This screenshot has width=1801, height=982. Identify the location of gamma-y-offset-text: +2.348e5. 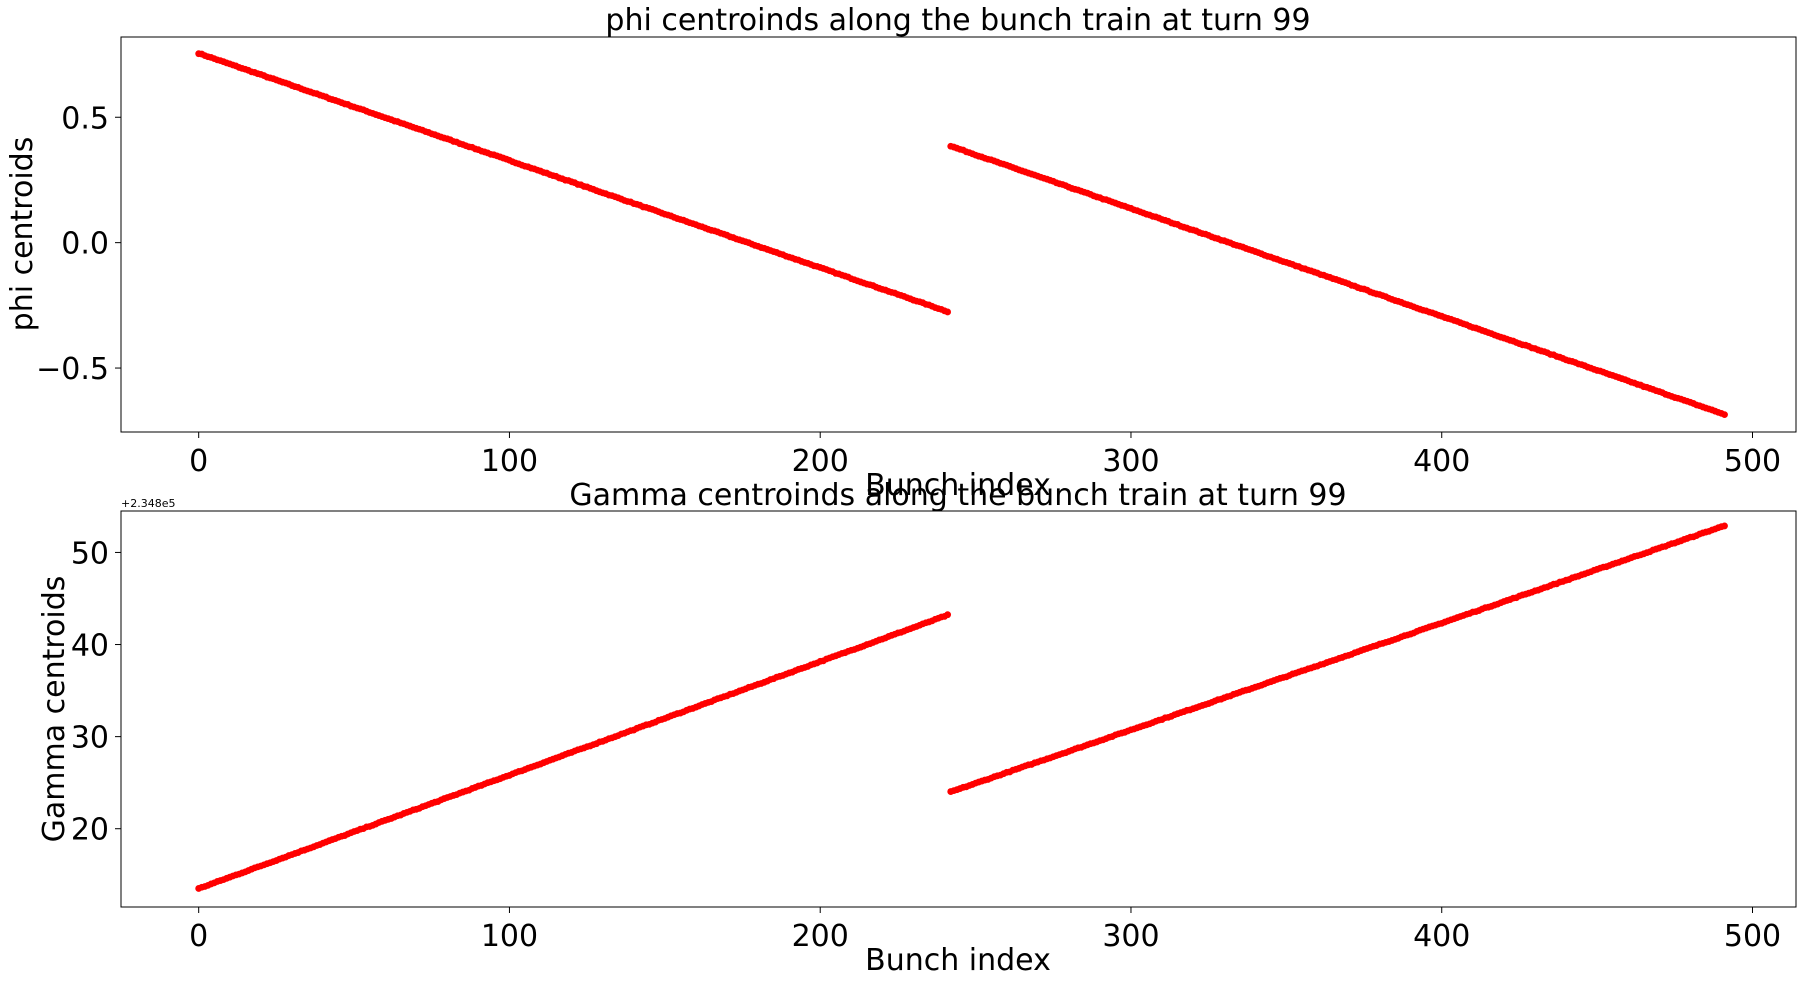
(148, 503).